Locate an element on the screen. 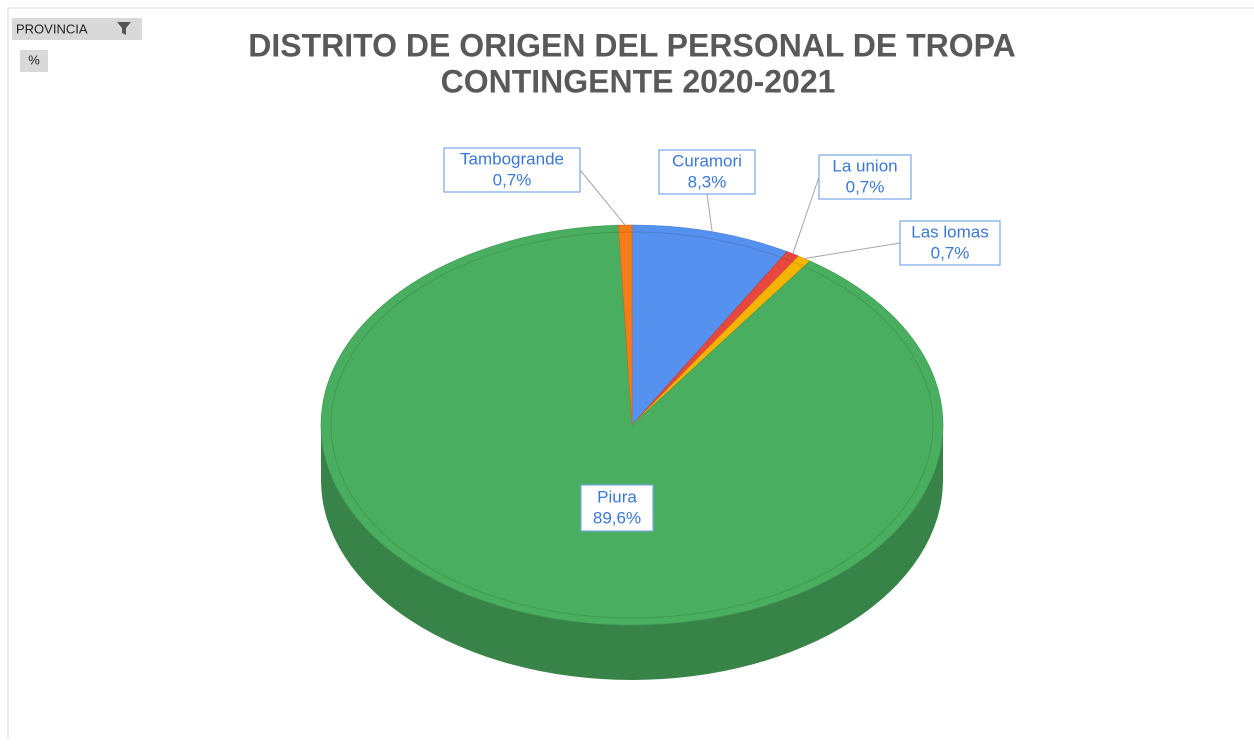 The image size is (1254, 744). chart-title: DISTRITO DE ORIGEN DEL PERSONAL DE TROPA is located at coordinates (632, 45).